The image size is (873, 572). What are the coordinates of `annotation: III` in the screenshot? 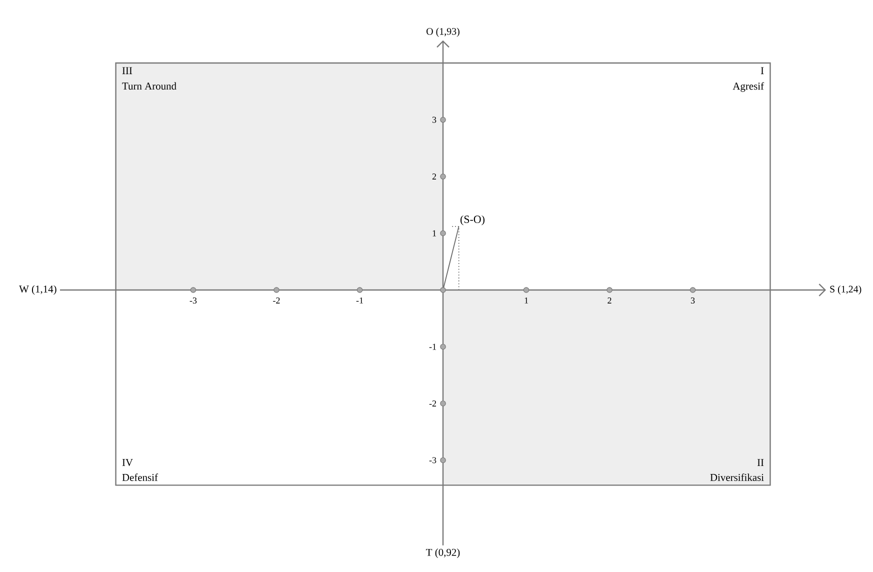 It's located at (127, 70).